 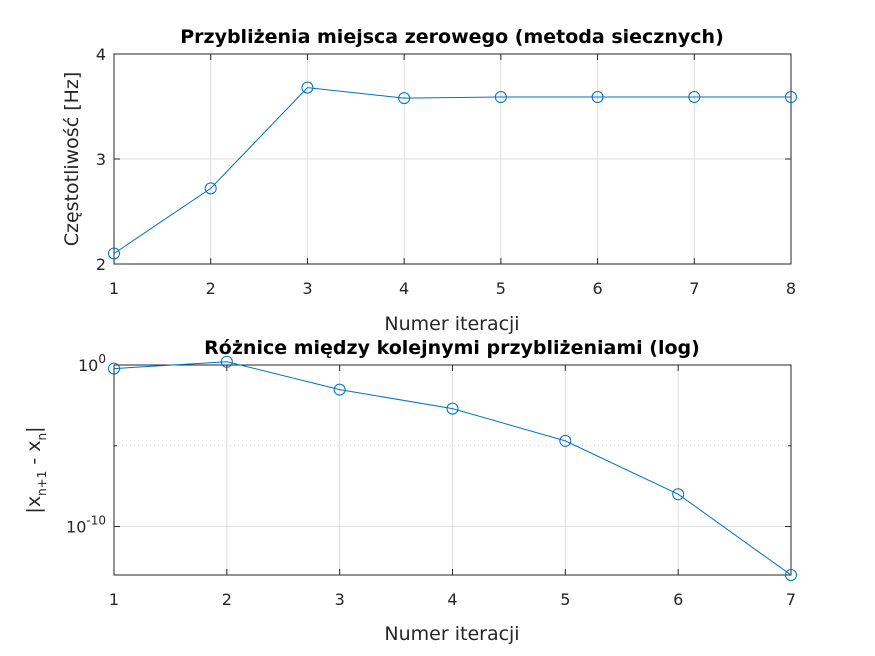 What do you see at coordinates (34, 510) in the screenshot?
I see `bottom-y-axis-label-bar-left: |` at bounding box center [34, 510].